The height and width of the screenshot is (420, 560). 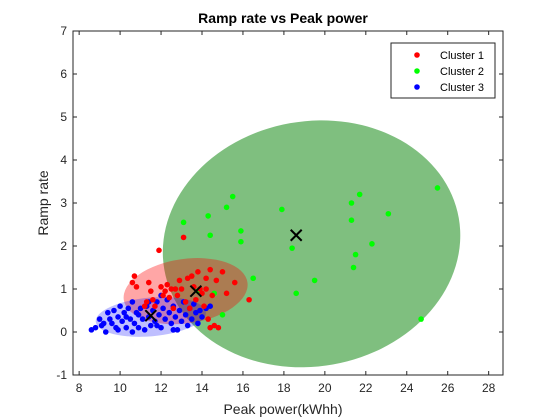 What do you see at coordinates (407, 388) in the screenshot?
I see `x-tick-label: 24` at bounding box center [407, 388].